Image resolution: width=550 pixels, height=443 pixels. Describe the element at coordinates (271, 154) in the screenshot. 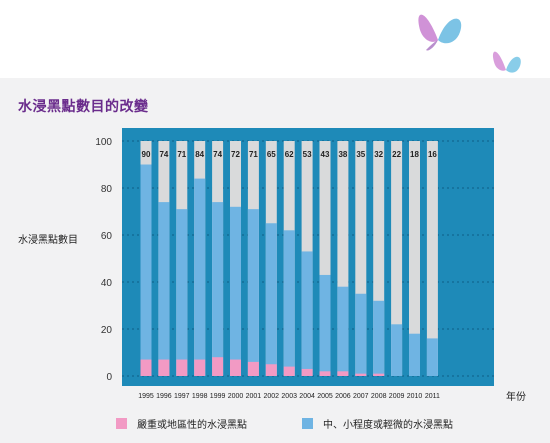

I see `data-label-total: 65` at that location.